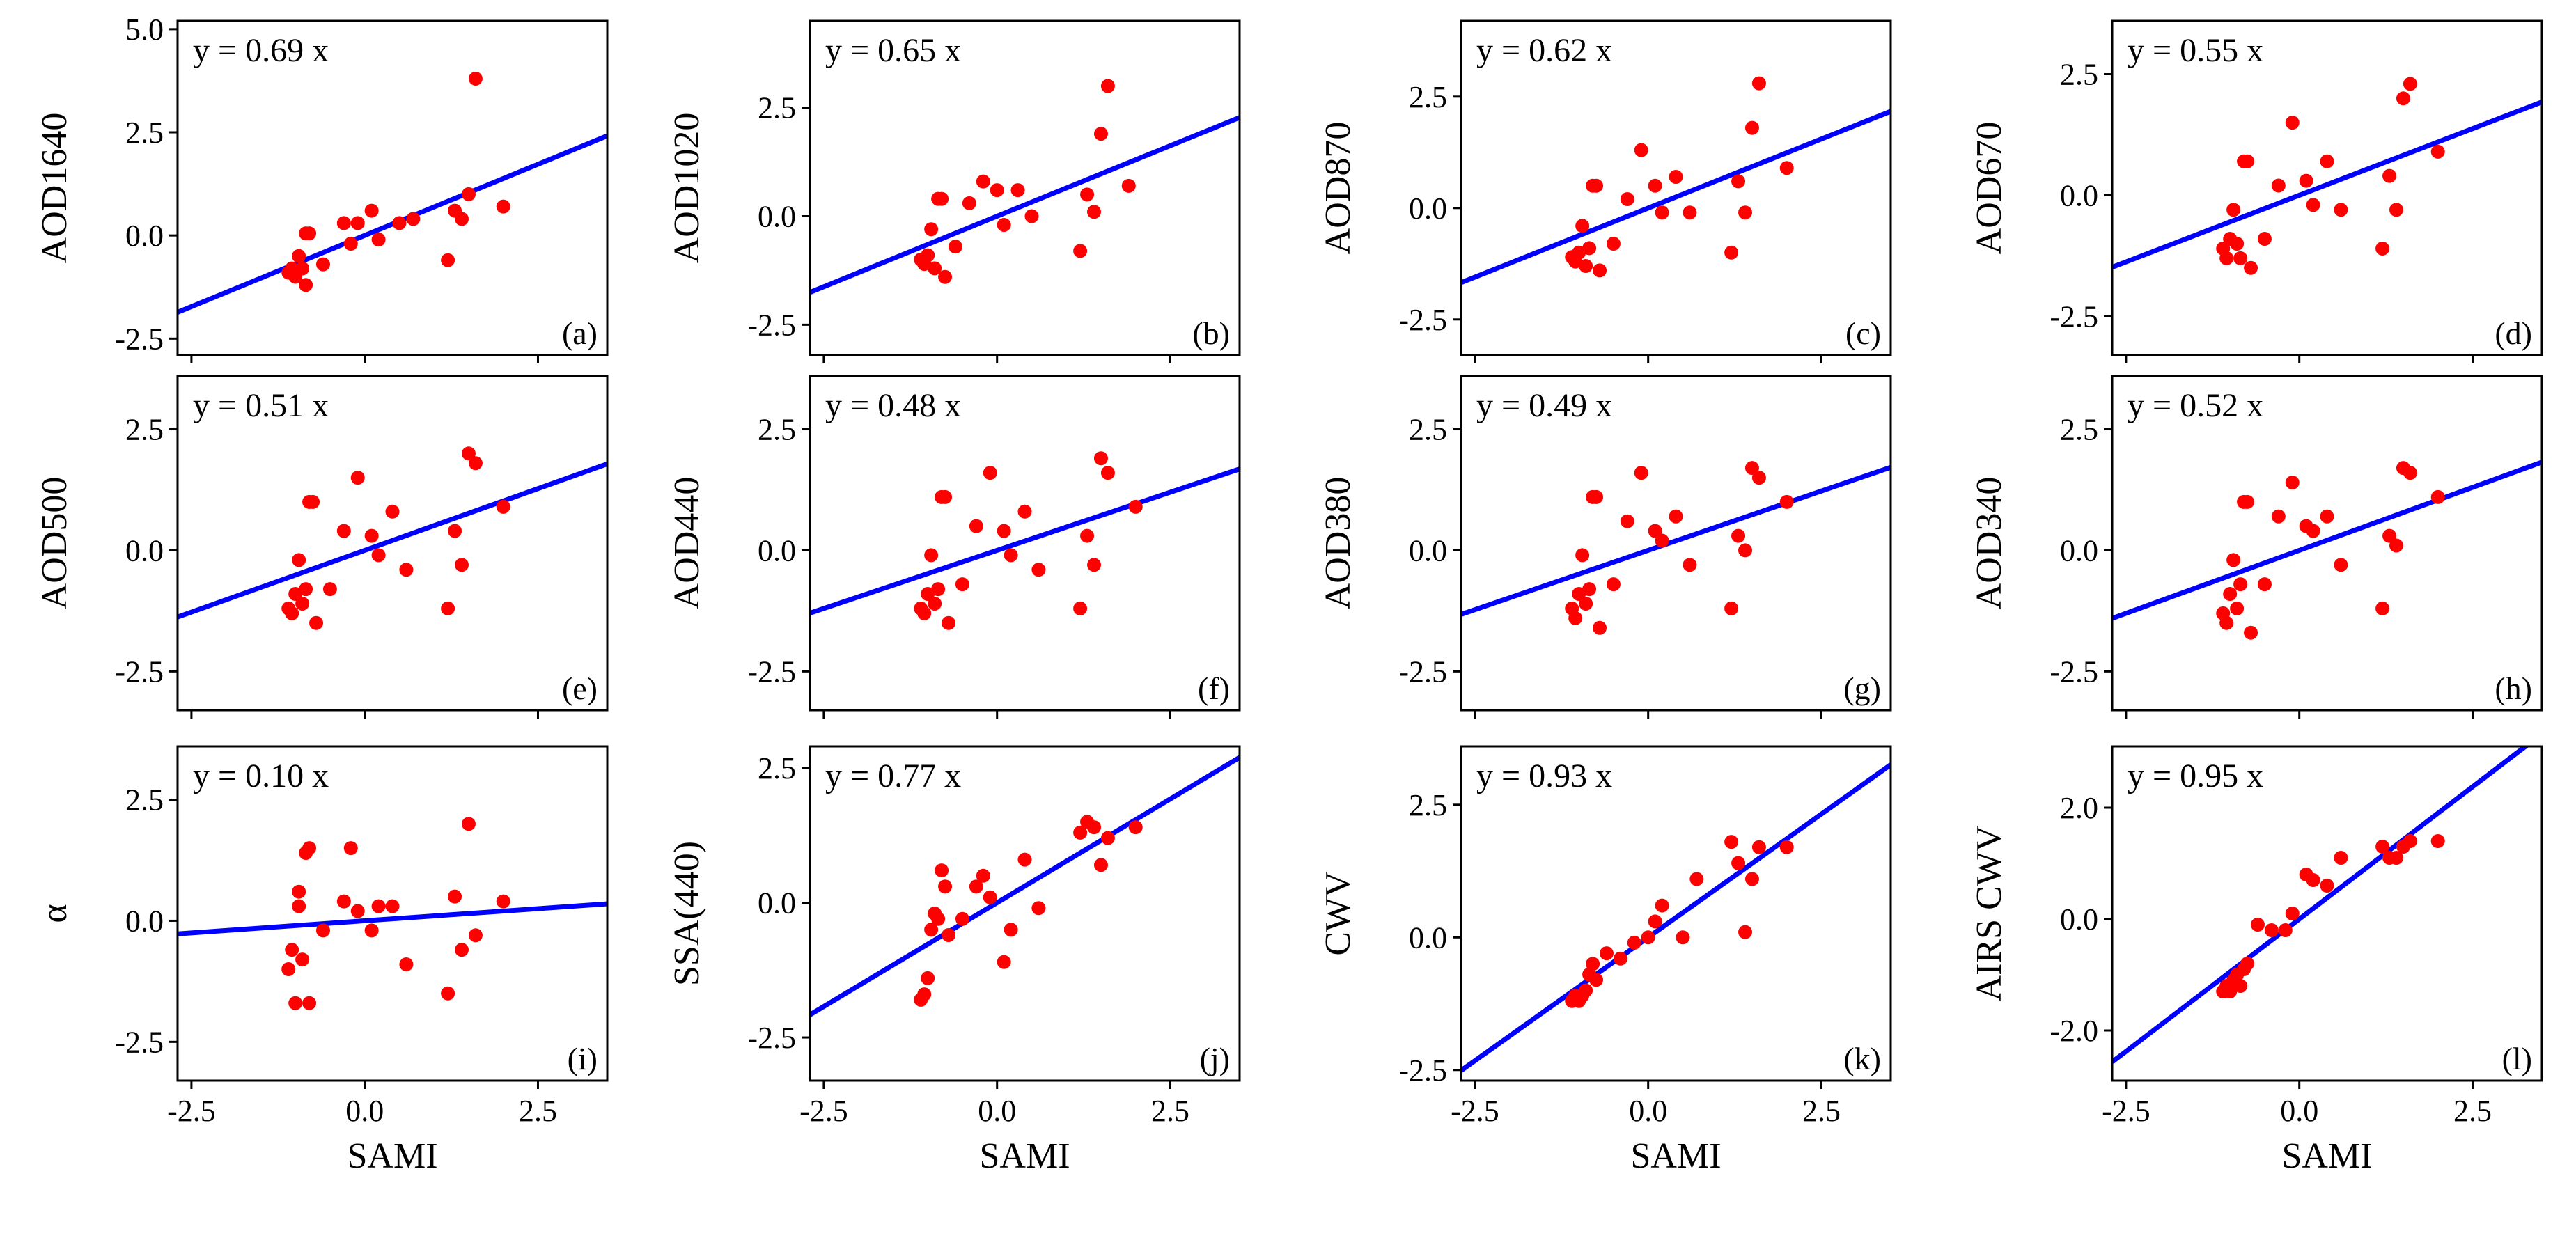 The width and height of the screenshot is (2576, 1247). I want to click on panel-k: -2.5 0.0 2.5 -2.5 0.0 2.5 y = 0.93 x (k) CWV SAMI, so click(1605, 960).